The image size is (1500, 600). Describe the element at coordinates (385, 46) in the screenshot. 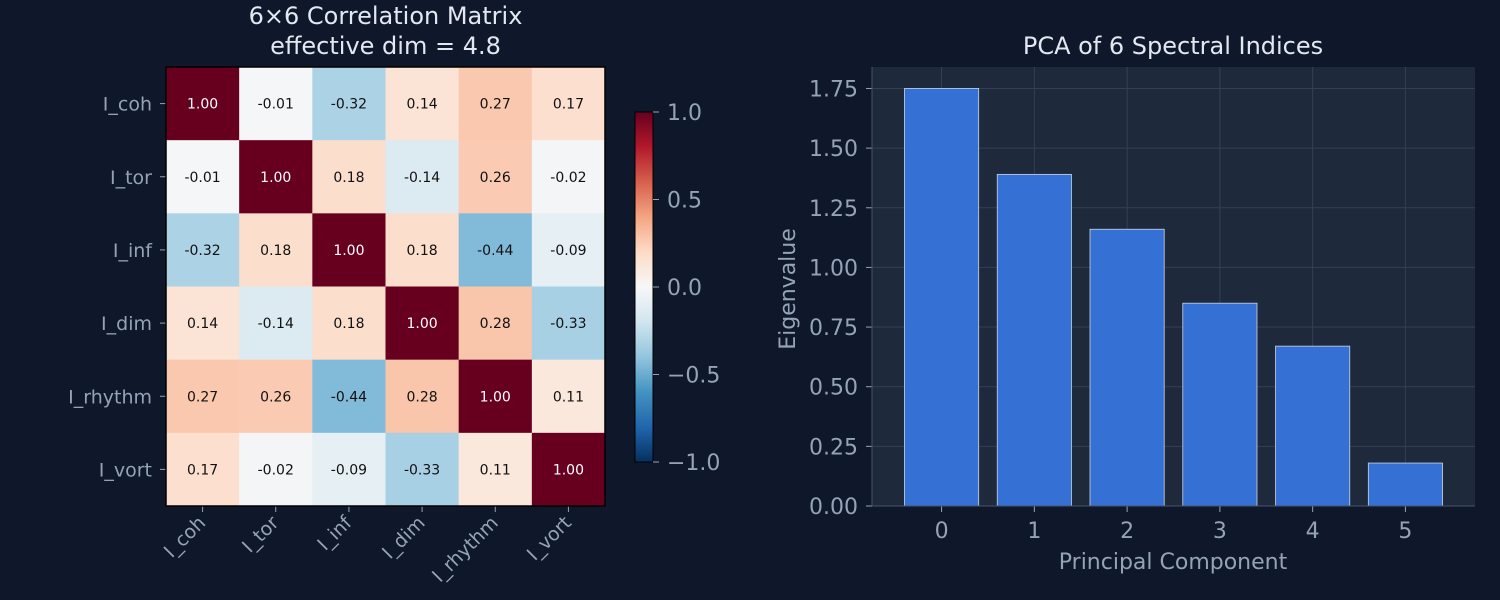

I see `heatmap-subtitle: effective dim = 4.8` at that location.